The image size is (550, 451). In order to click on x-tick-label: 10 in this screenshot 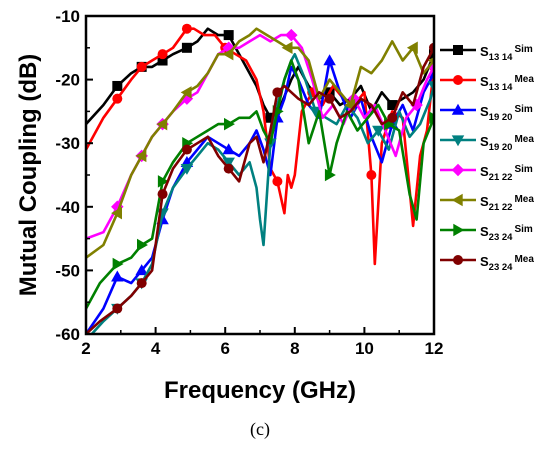, I will do `click(364, 348)`.